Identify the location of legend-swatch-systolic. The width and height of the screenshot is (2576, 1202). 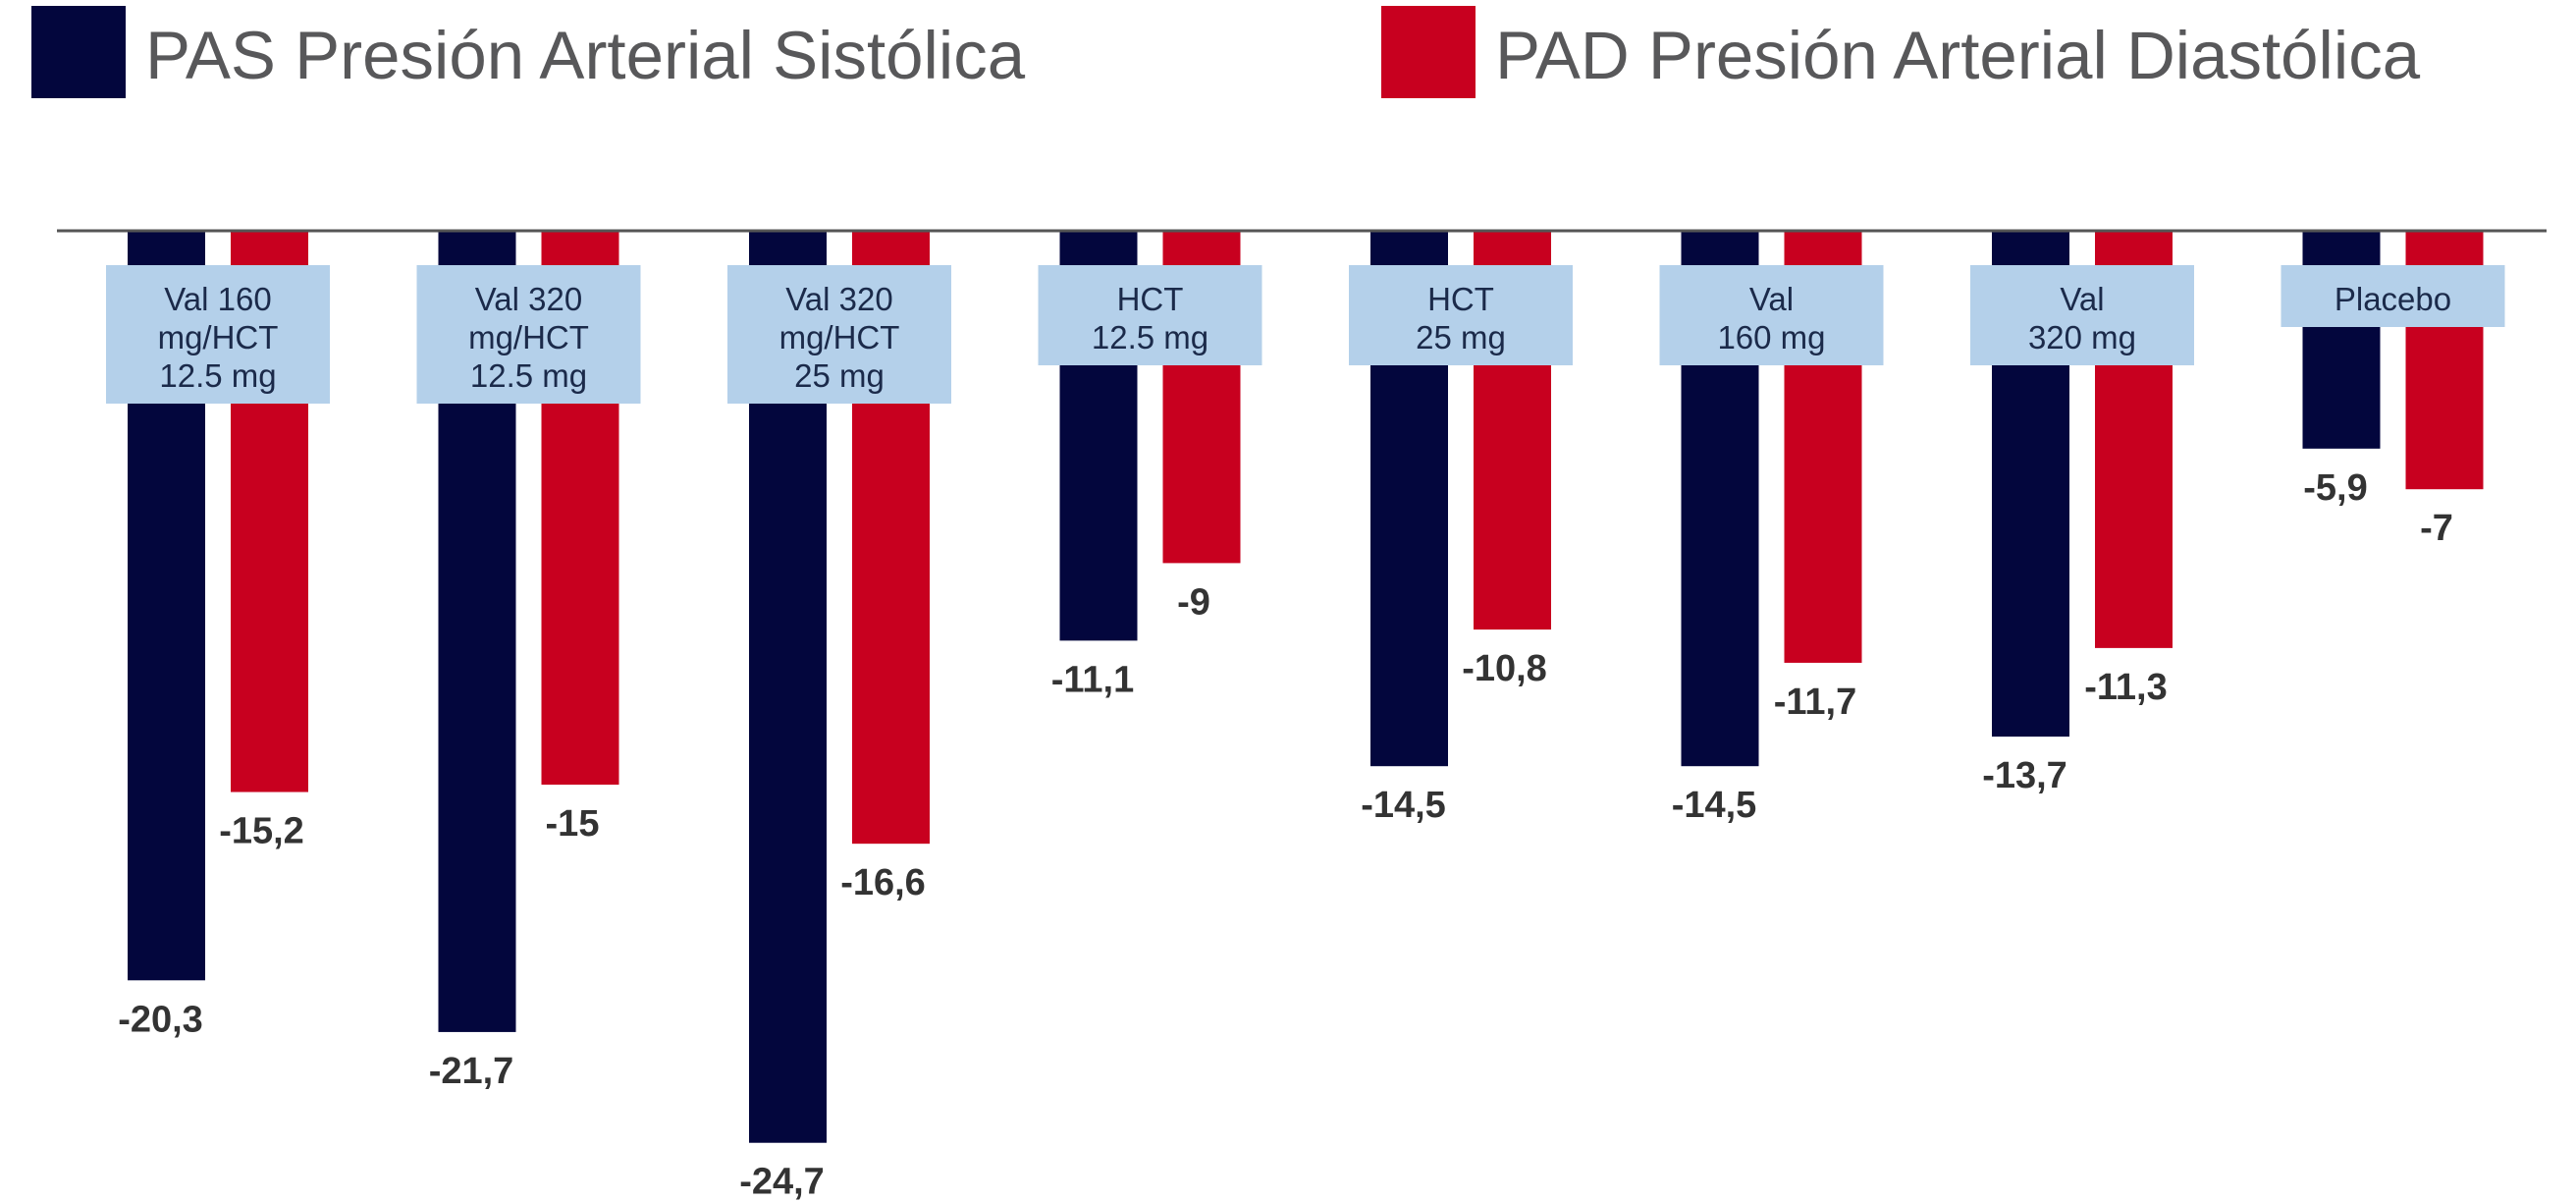
(78, 52).